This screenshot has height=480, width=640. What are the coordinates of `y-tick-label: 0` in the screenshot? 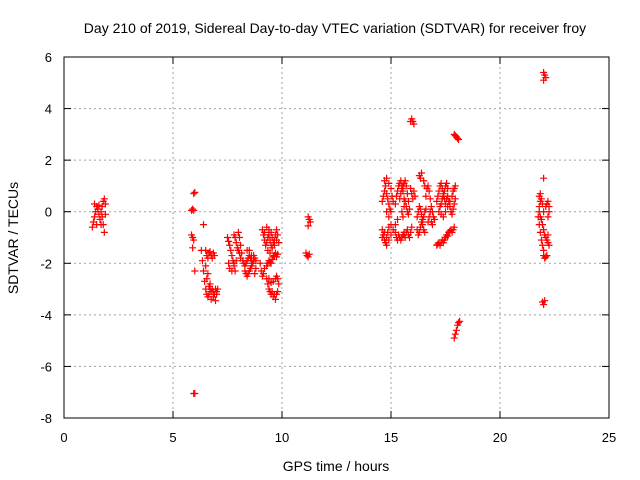 It's located at (48, 212).